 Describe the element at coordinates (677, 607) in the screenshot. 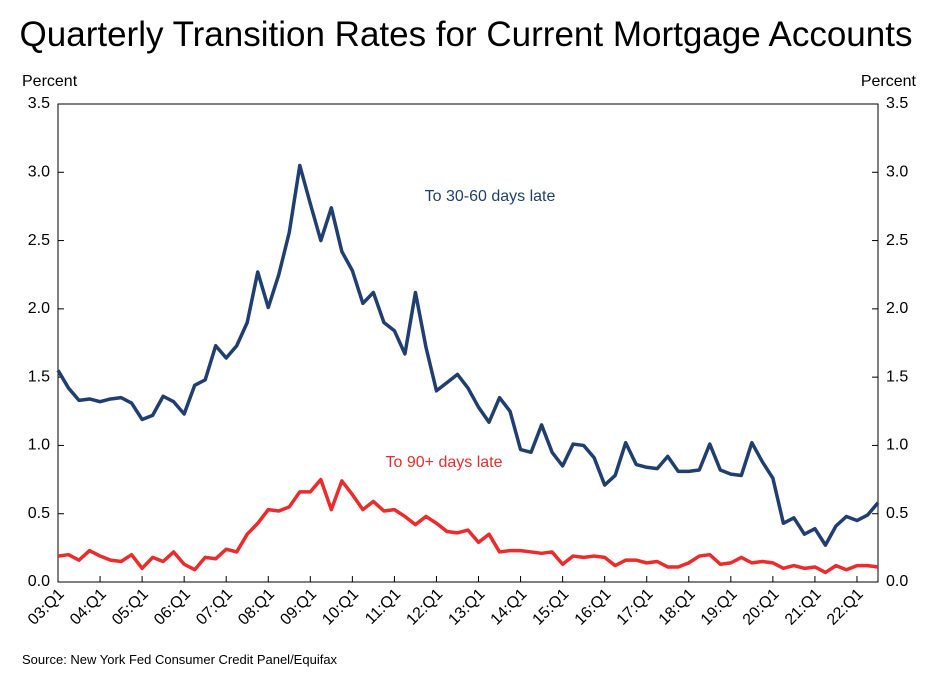

I see `x-tick-label: 18:Q1` at that location.